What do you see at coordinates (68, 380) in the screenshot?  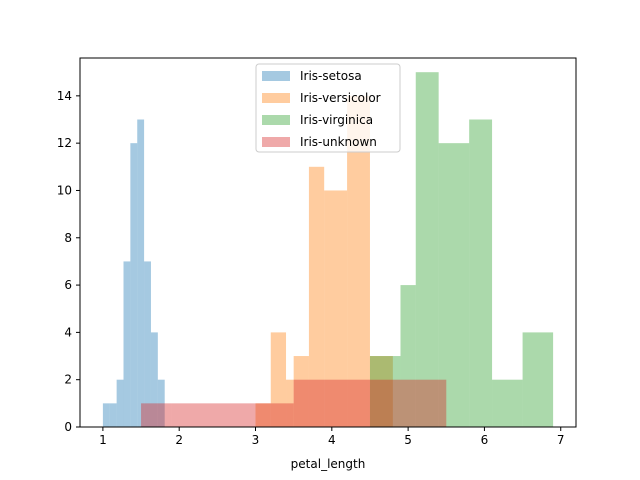 I see `y-tick-label: 2` at bounding box center [68, 380].